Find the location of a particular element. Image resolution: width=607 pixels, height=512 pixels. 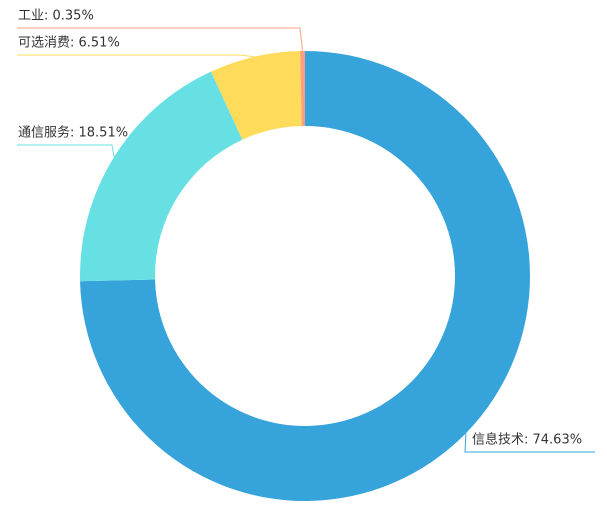

slice-label: 可选消费: 6.51% is located at coordinates (69, 43).